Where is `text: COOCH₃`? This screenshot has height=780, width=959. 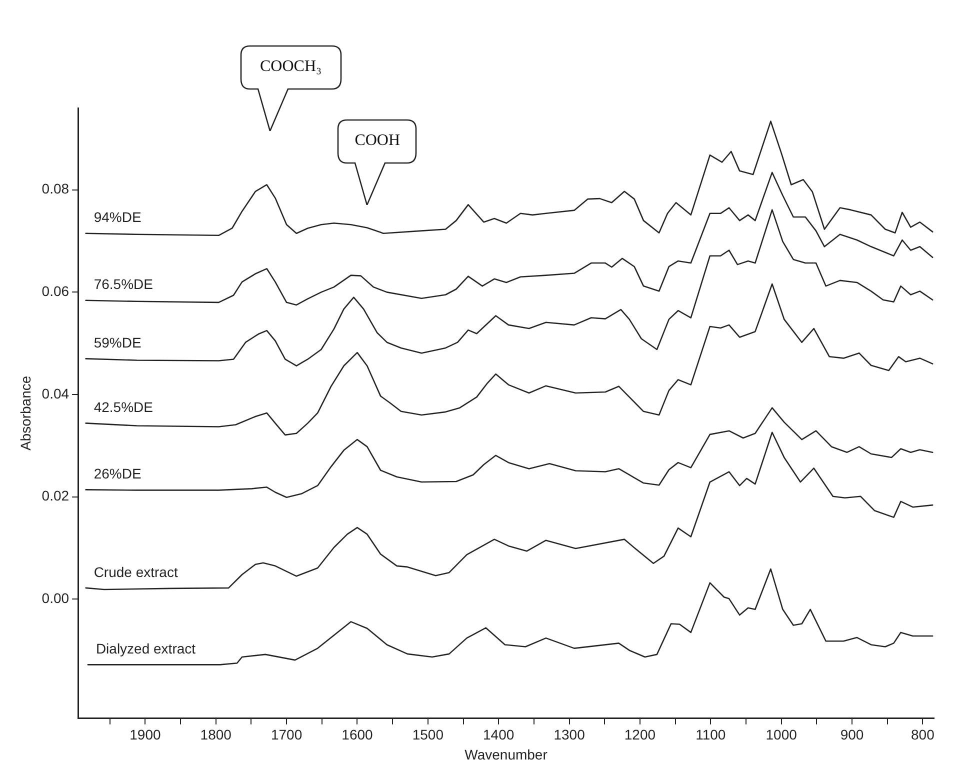
text: COOCH₃ is located at coordinates (290, 67).